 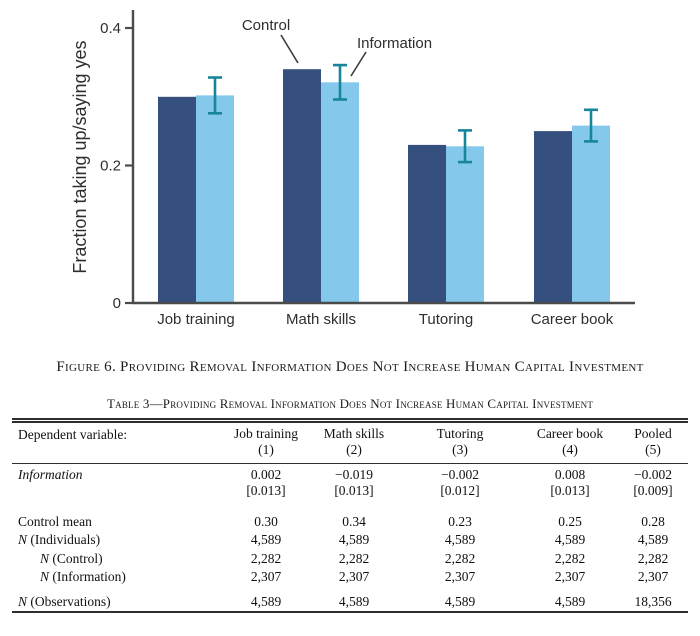 I want to click on table-cell: 0.23, so click(x=460, y=521).